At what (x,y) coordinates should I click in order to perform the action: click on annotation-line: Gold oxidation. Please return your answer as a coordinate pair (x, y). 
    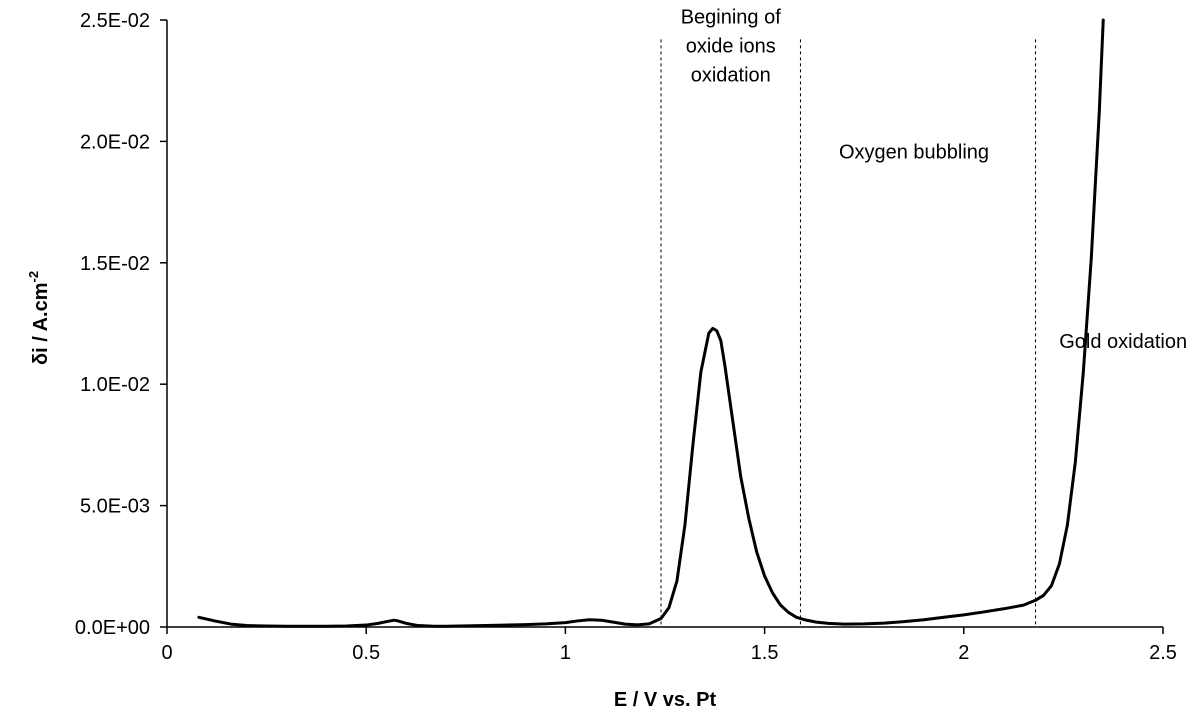
    Looking at the image, I should click on (1123, 342).